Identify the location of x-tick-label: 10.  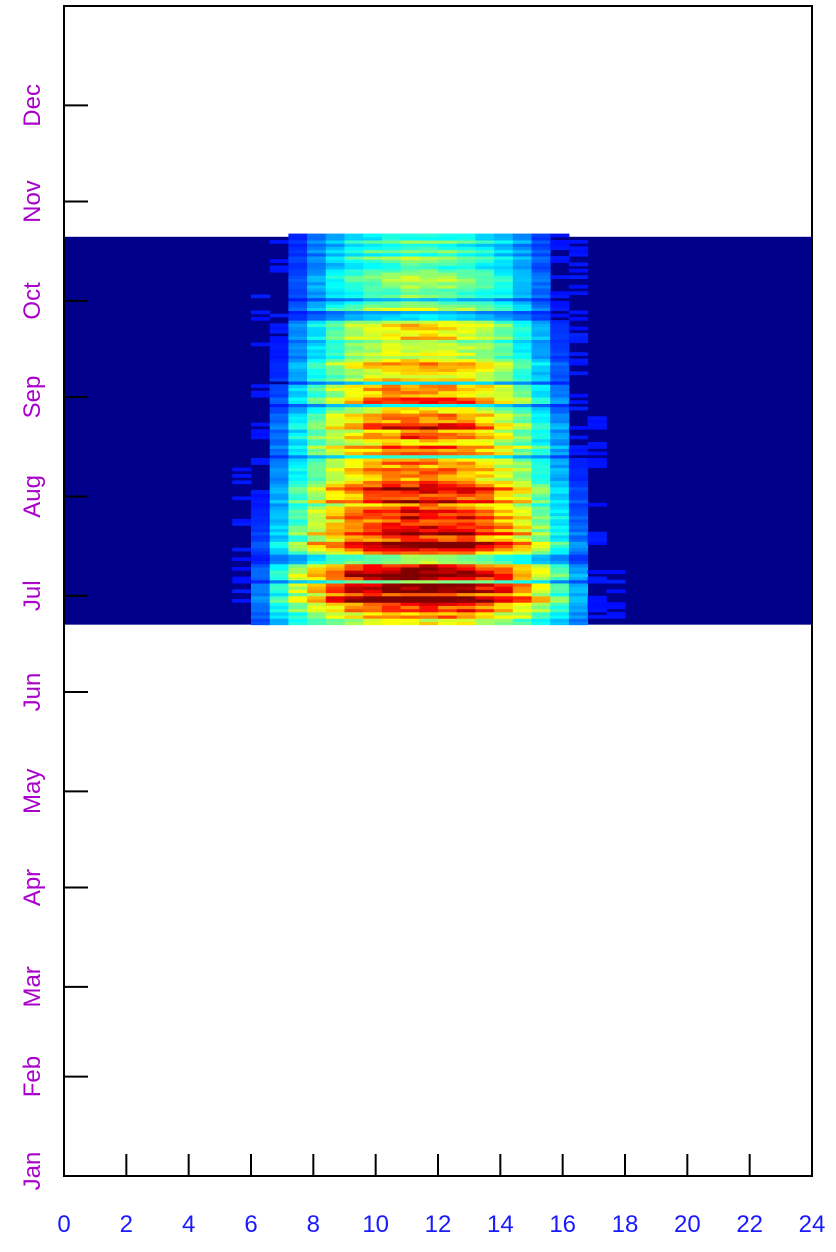
(375, 1224).